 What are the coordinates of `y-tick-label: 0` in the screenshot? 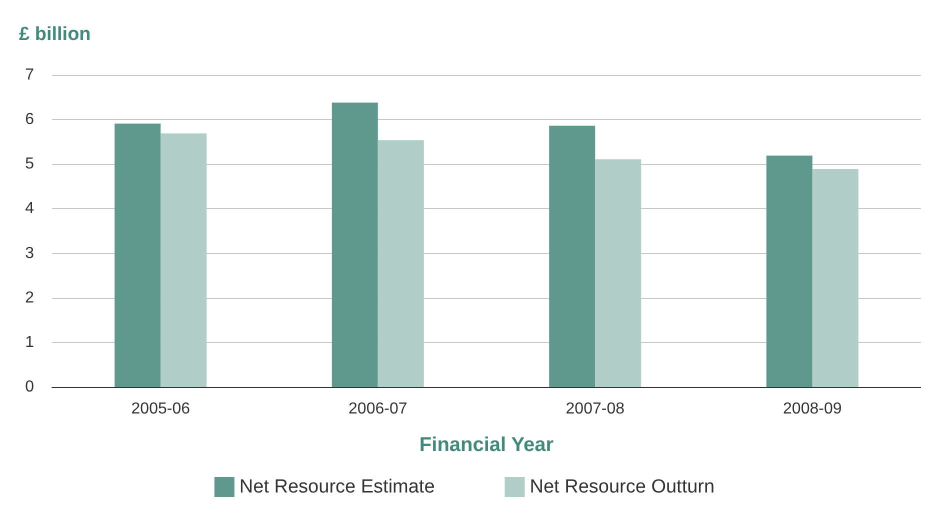 It's located at (29, 387).